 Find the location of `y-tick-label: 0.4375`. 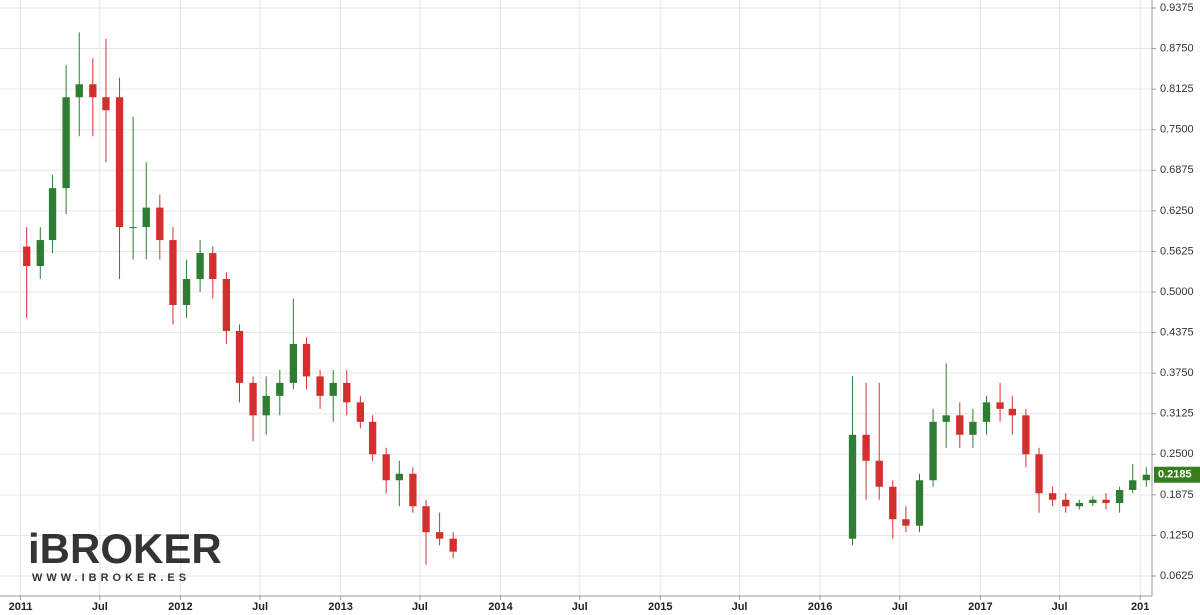

y-tick-label: 0.4375 is located at coordinates (1177, 332).